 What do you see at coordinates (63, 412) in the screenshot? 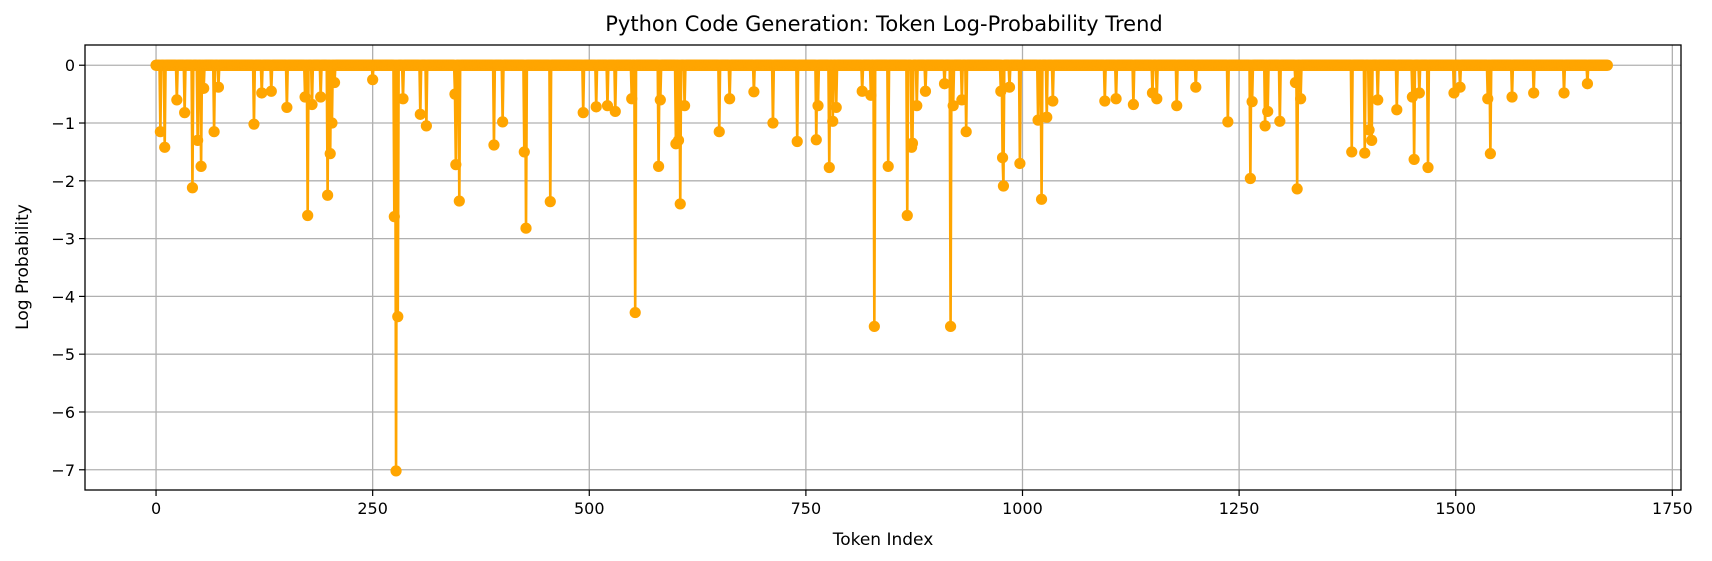
I see `y-tick-label: −6` at bounding box center [63, 412].